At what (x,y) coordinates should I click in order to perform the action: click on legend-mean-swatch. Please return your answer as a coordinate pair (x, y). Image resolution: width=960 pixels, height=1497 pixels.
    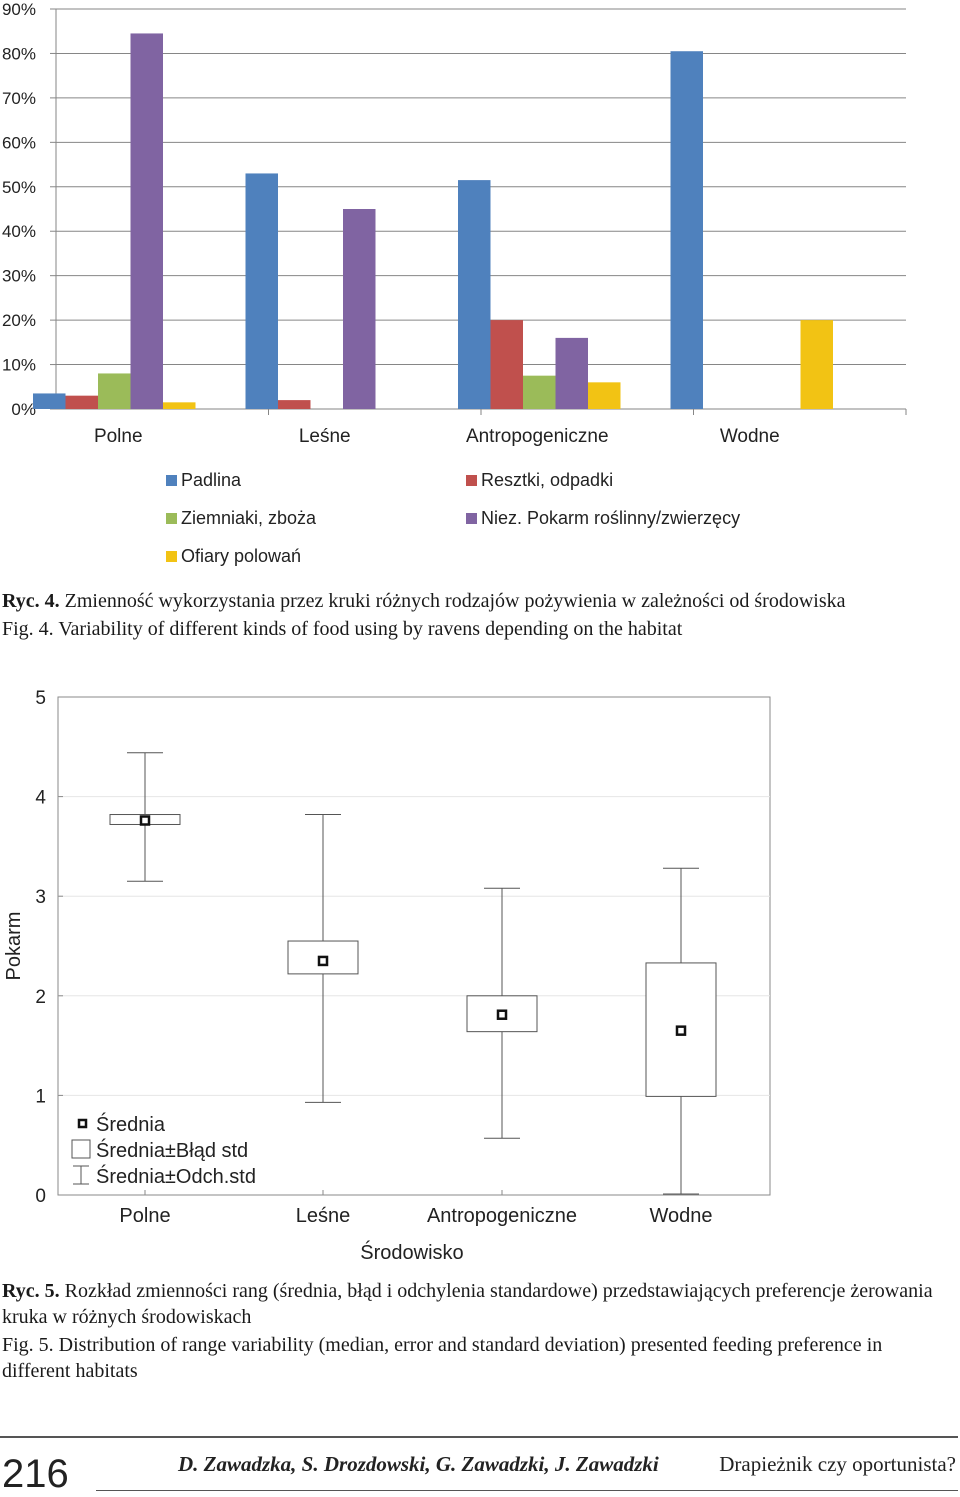
    Looking at the image, I should click on (82, 1123).